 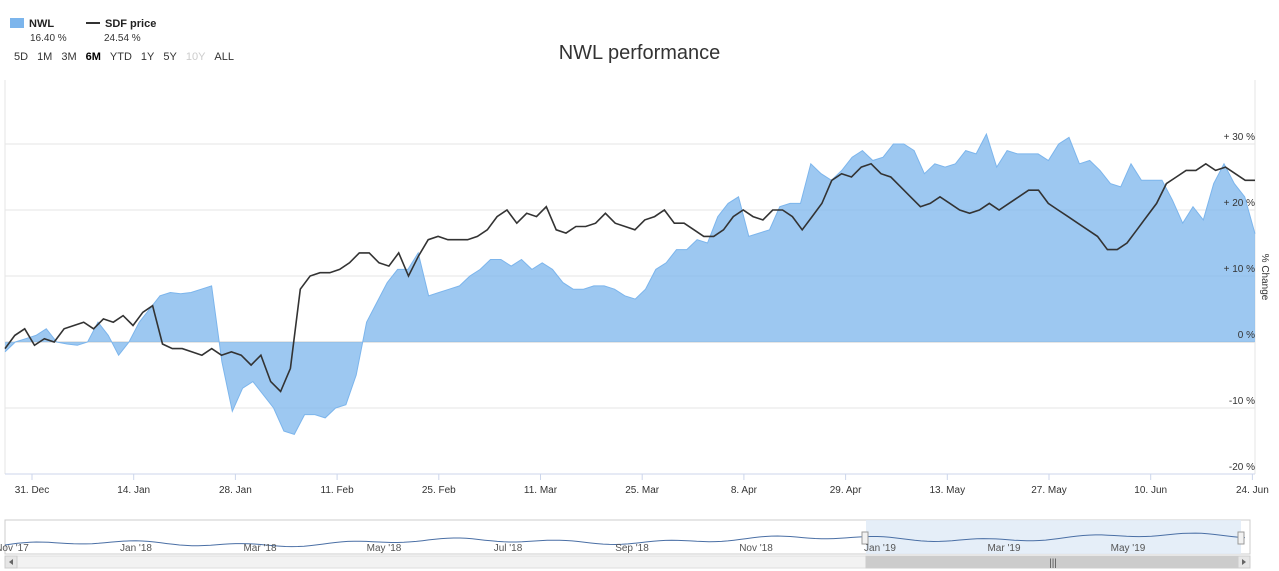 I want to click on x-tick-label: 8. Apr, so click(x=744, y=490).